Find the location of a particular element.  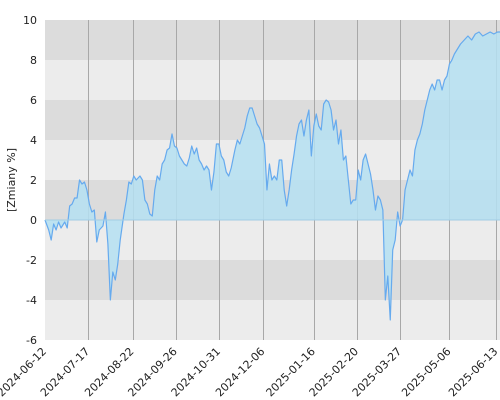

y-tick-label: -6 is located at coordinates (31, 340).